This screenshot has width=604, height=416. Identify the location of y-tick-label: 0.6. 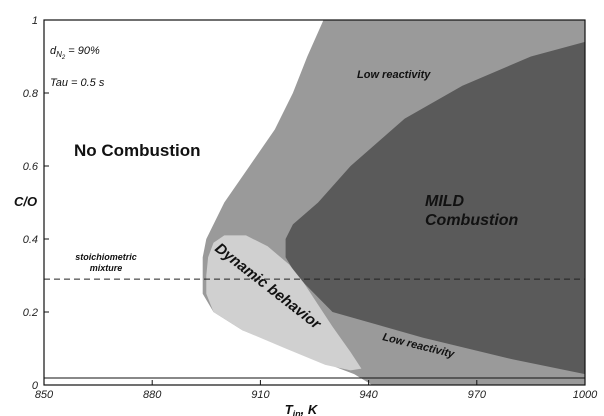
(31, 167).